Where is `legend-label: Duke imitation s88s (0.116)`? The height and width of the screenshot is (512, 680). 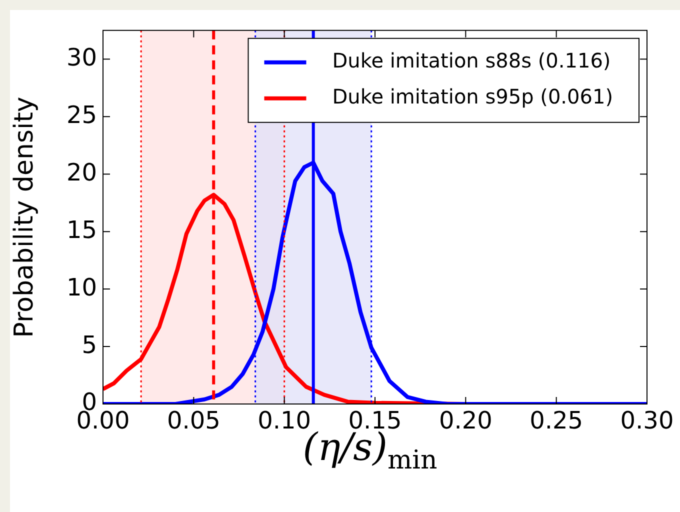 legend-label: Duke imitation s88s (0.116) is located at coordinates (471, 60).